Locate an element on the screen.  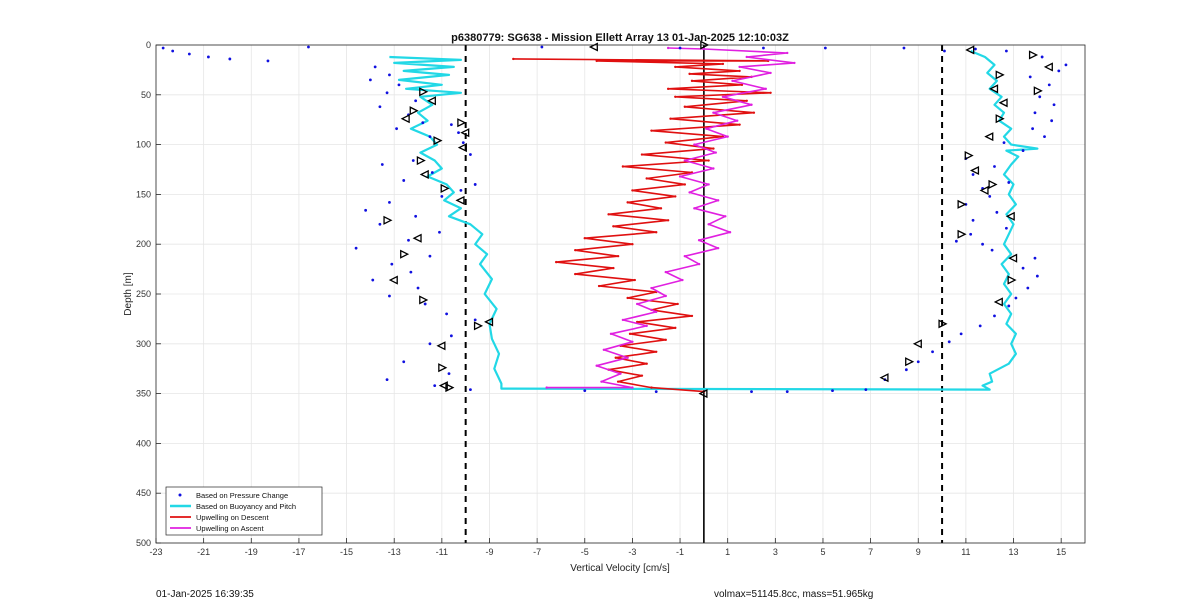
x-tick-label: 9 is located at coordinates (918, 552).